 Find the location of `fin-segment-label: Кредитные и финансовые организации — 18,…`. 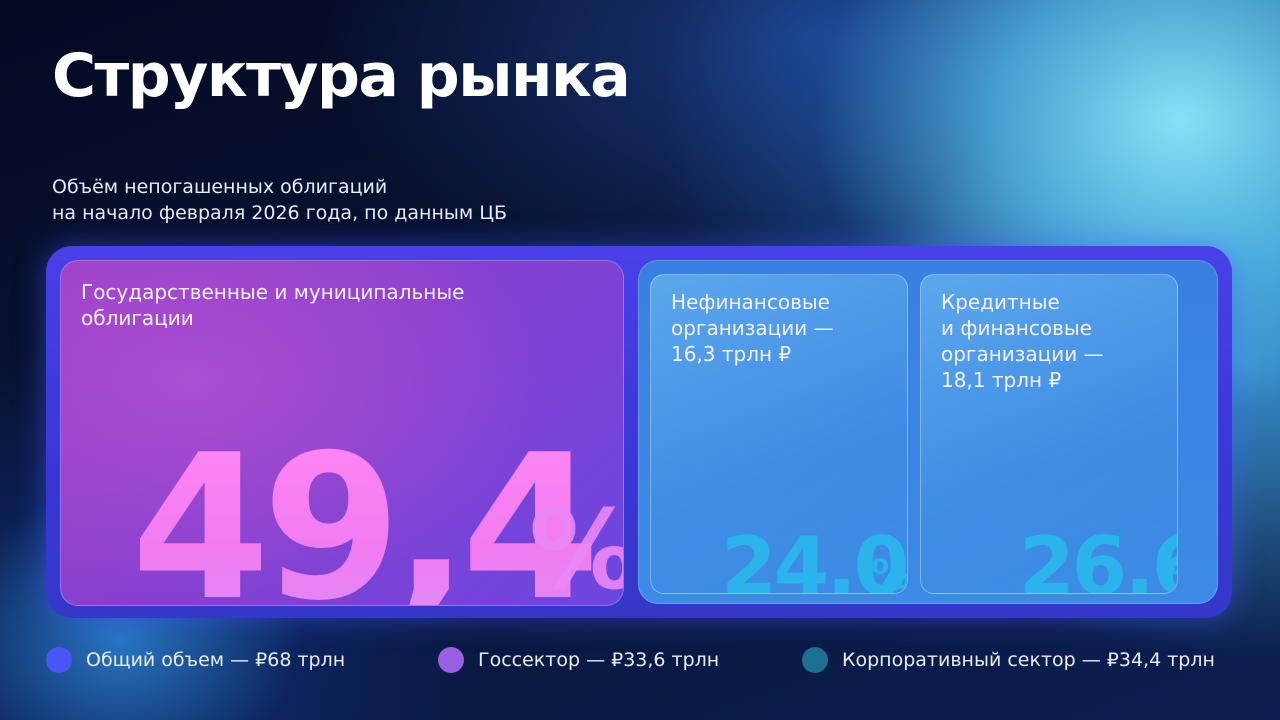

fin-segment-label: Кредитные и финансовые организации — 18,… is located at coordinates (1022, 341).